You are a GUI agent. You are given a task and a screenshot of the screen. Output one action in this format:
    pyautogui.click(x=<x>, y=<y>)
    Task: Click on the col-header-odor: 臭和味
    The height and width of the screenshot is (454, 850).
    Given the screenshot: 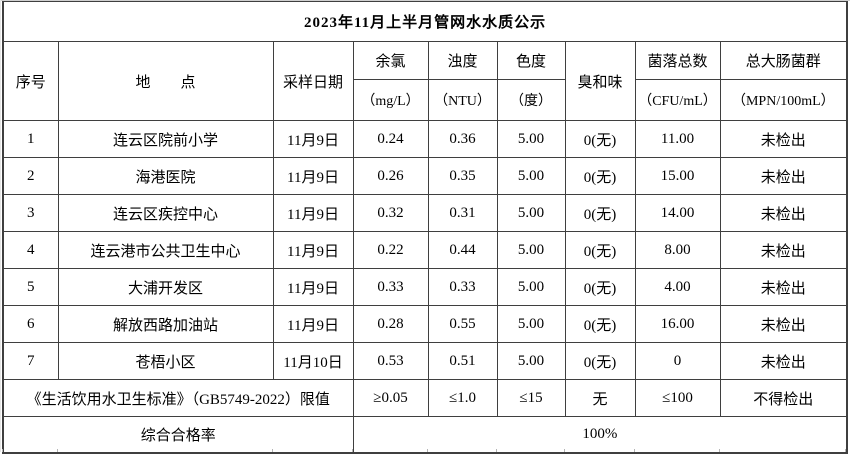 What is the action you would take?
    pyautogui.click(x=600, y=81)
    